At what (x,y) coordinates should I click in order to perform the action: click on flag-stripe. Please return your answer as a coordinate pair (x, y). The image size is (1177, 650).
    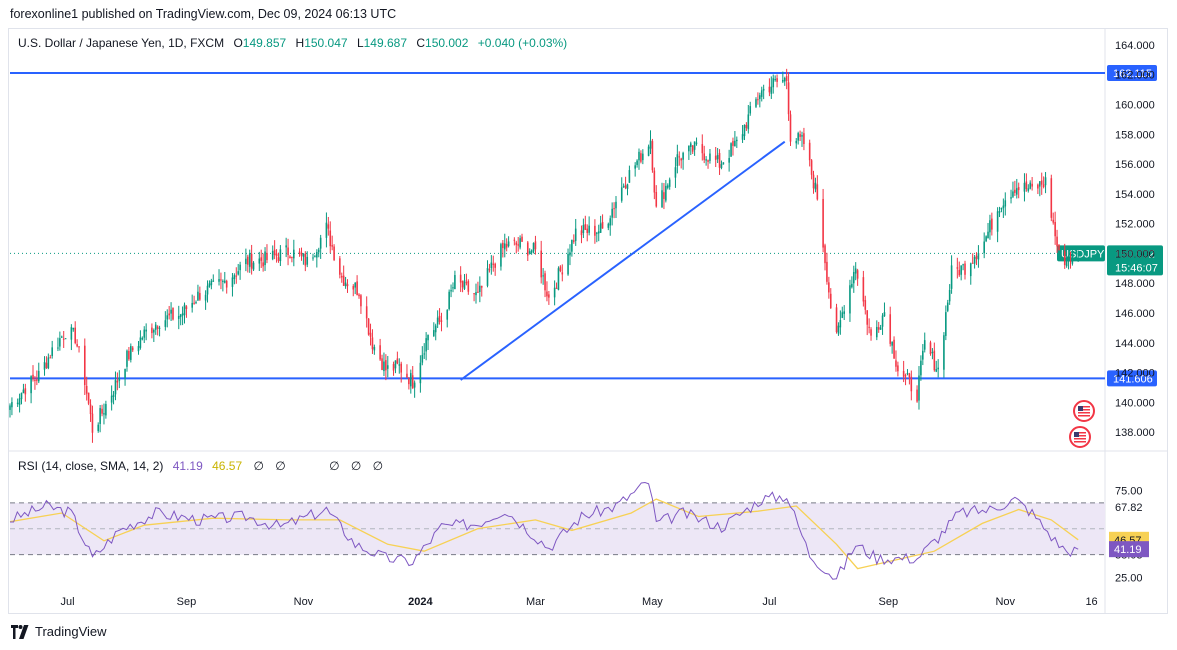
    Looking at the image, I should click on (1084, 416).